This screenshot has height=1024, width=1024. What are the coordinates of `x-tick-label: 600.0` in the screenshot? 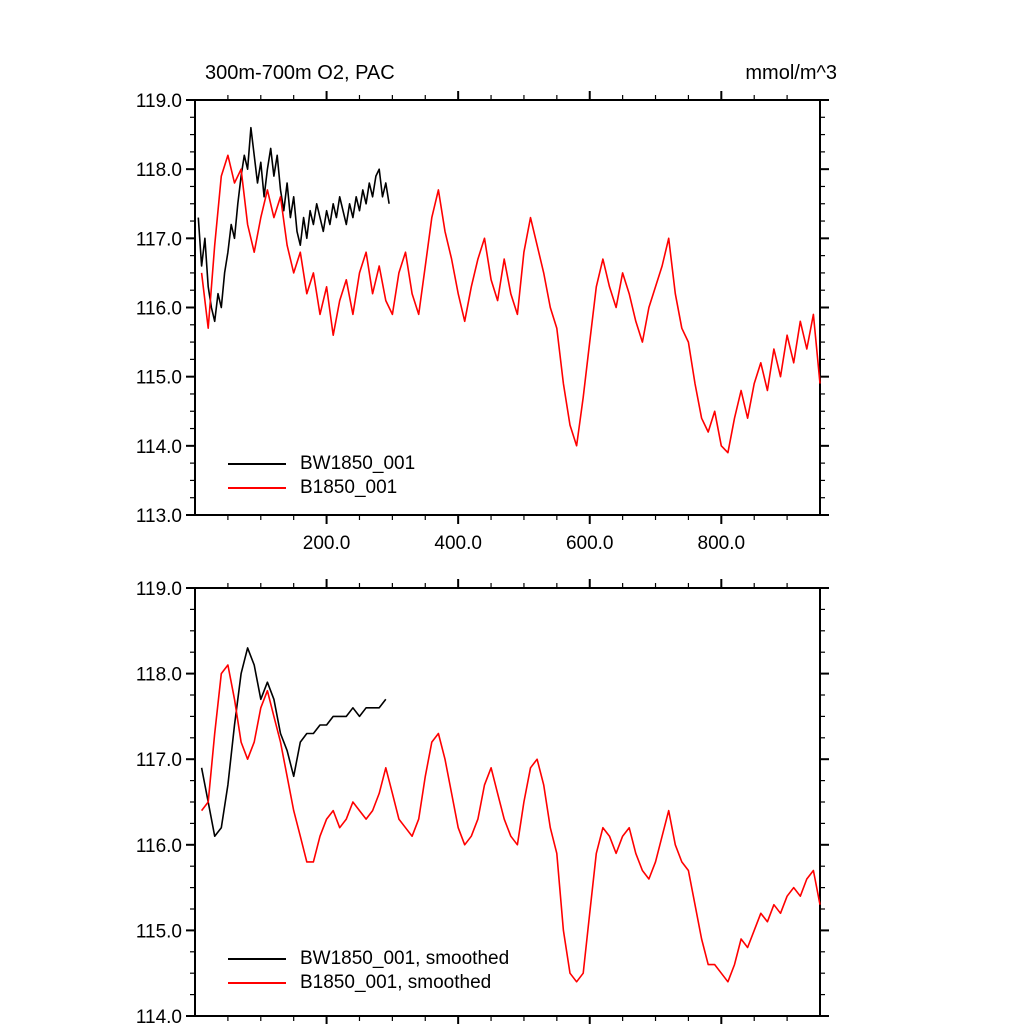 It's located at (590, 543).